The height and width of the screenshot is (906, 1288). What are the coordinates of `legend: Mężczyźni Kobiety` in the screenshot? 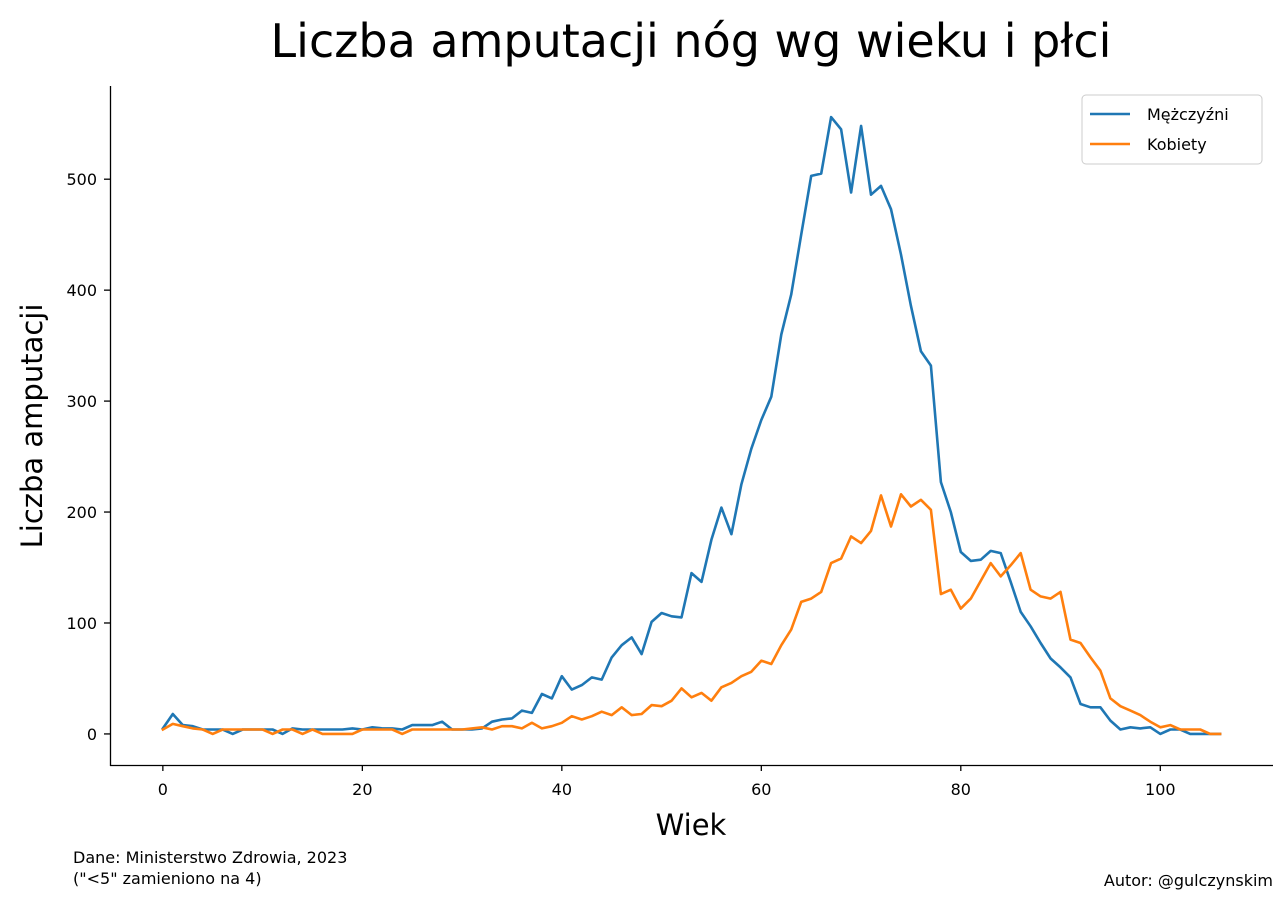 It's located at (1172, 129).